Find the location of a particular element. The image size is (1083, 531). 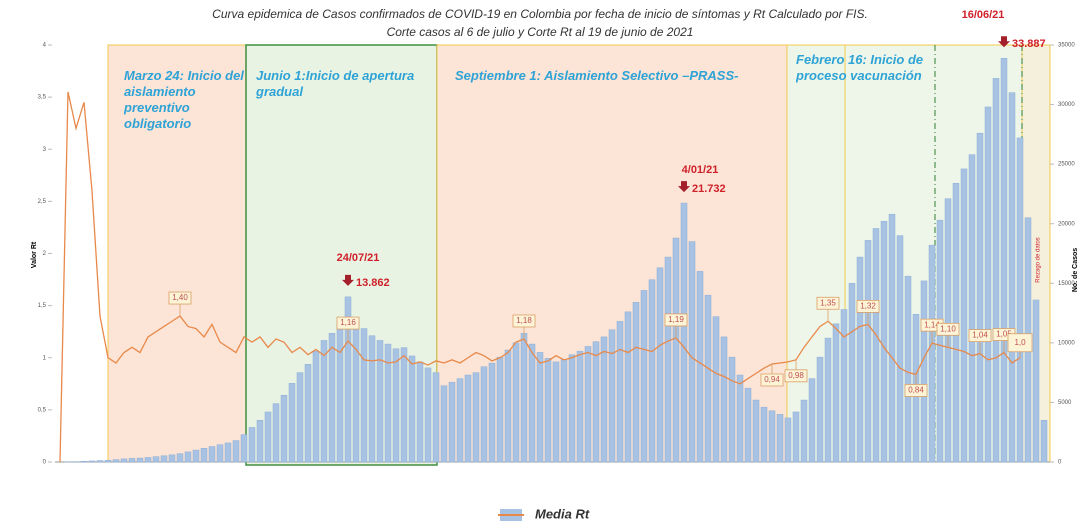

rt-value-label: 1,18 is located at coordinates (524, 320).